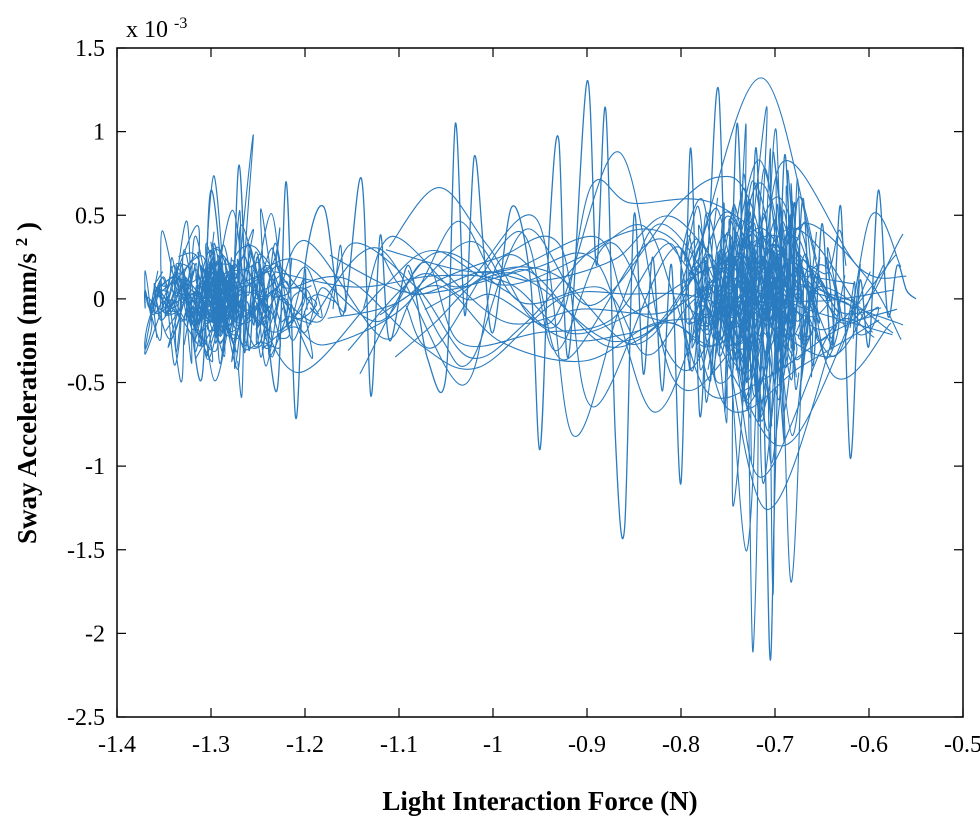 This screenshot has width=980, height=823. I want to click on x-tick-label: -1.3, so click(211, 745).